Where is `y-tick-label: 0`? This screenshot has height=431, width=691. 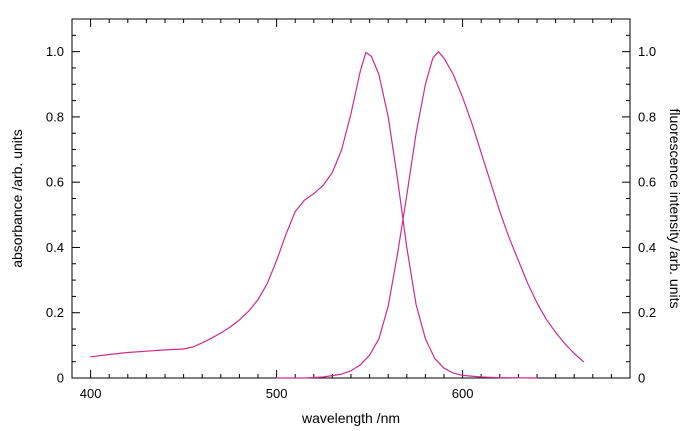 y-tick-label: 0 is located at coordinates (60, 378).